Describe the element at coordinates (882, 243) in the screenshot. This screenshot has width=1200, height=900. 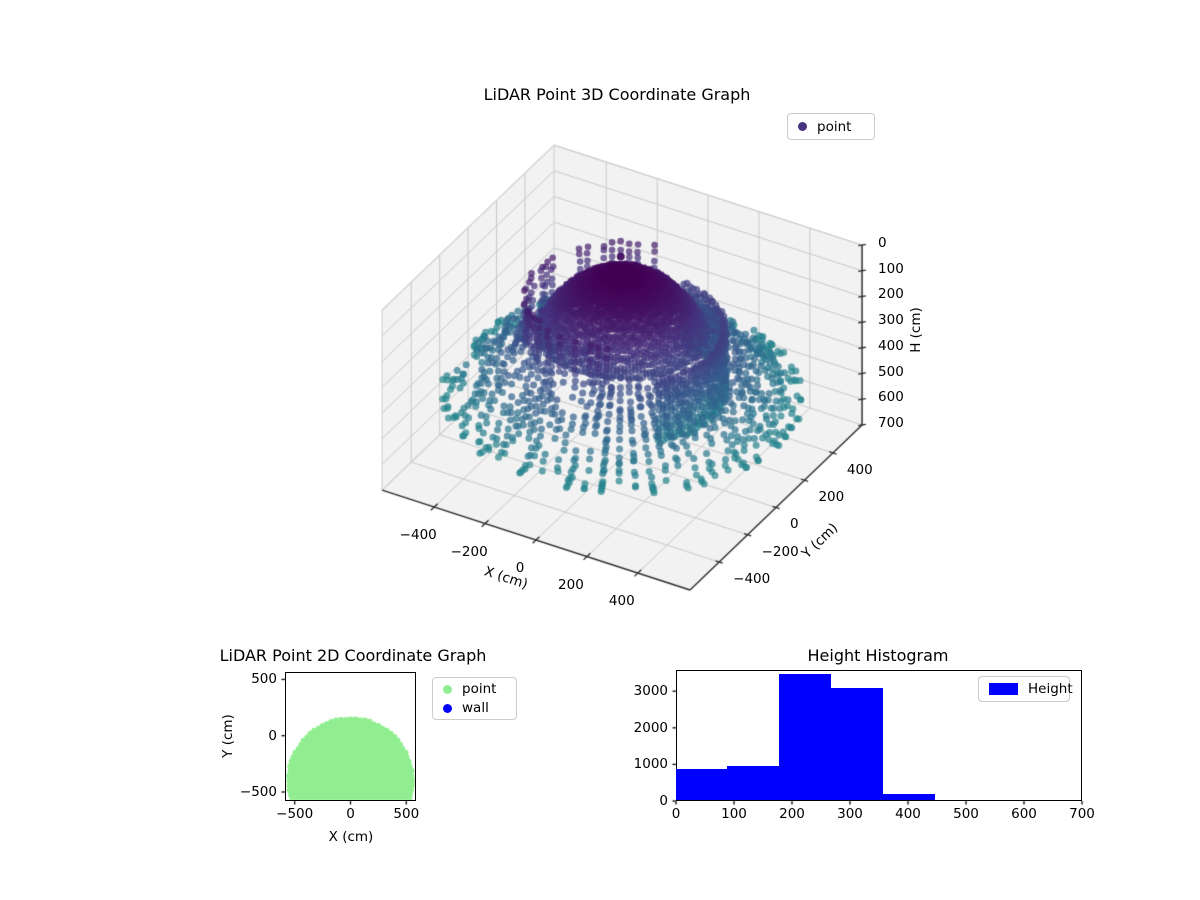
I see `plot3d-ztick-label: 0` at that location.